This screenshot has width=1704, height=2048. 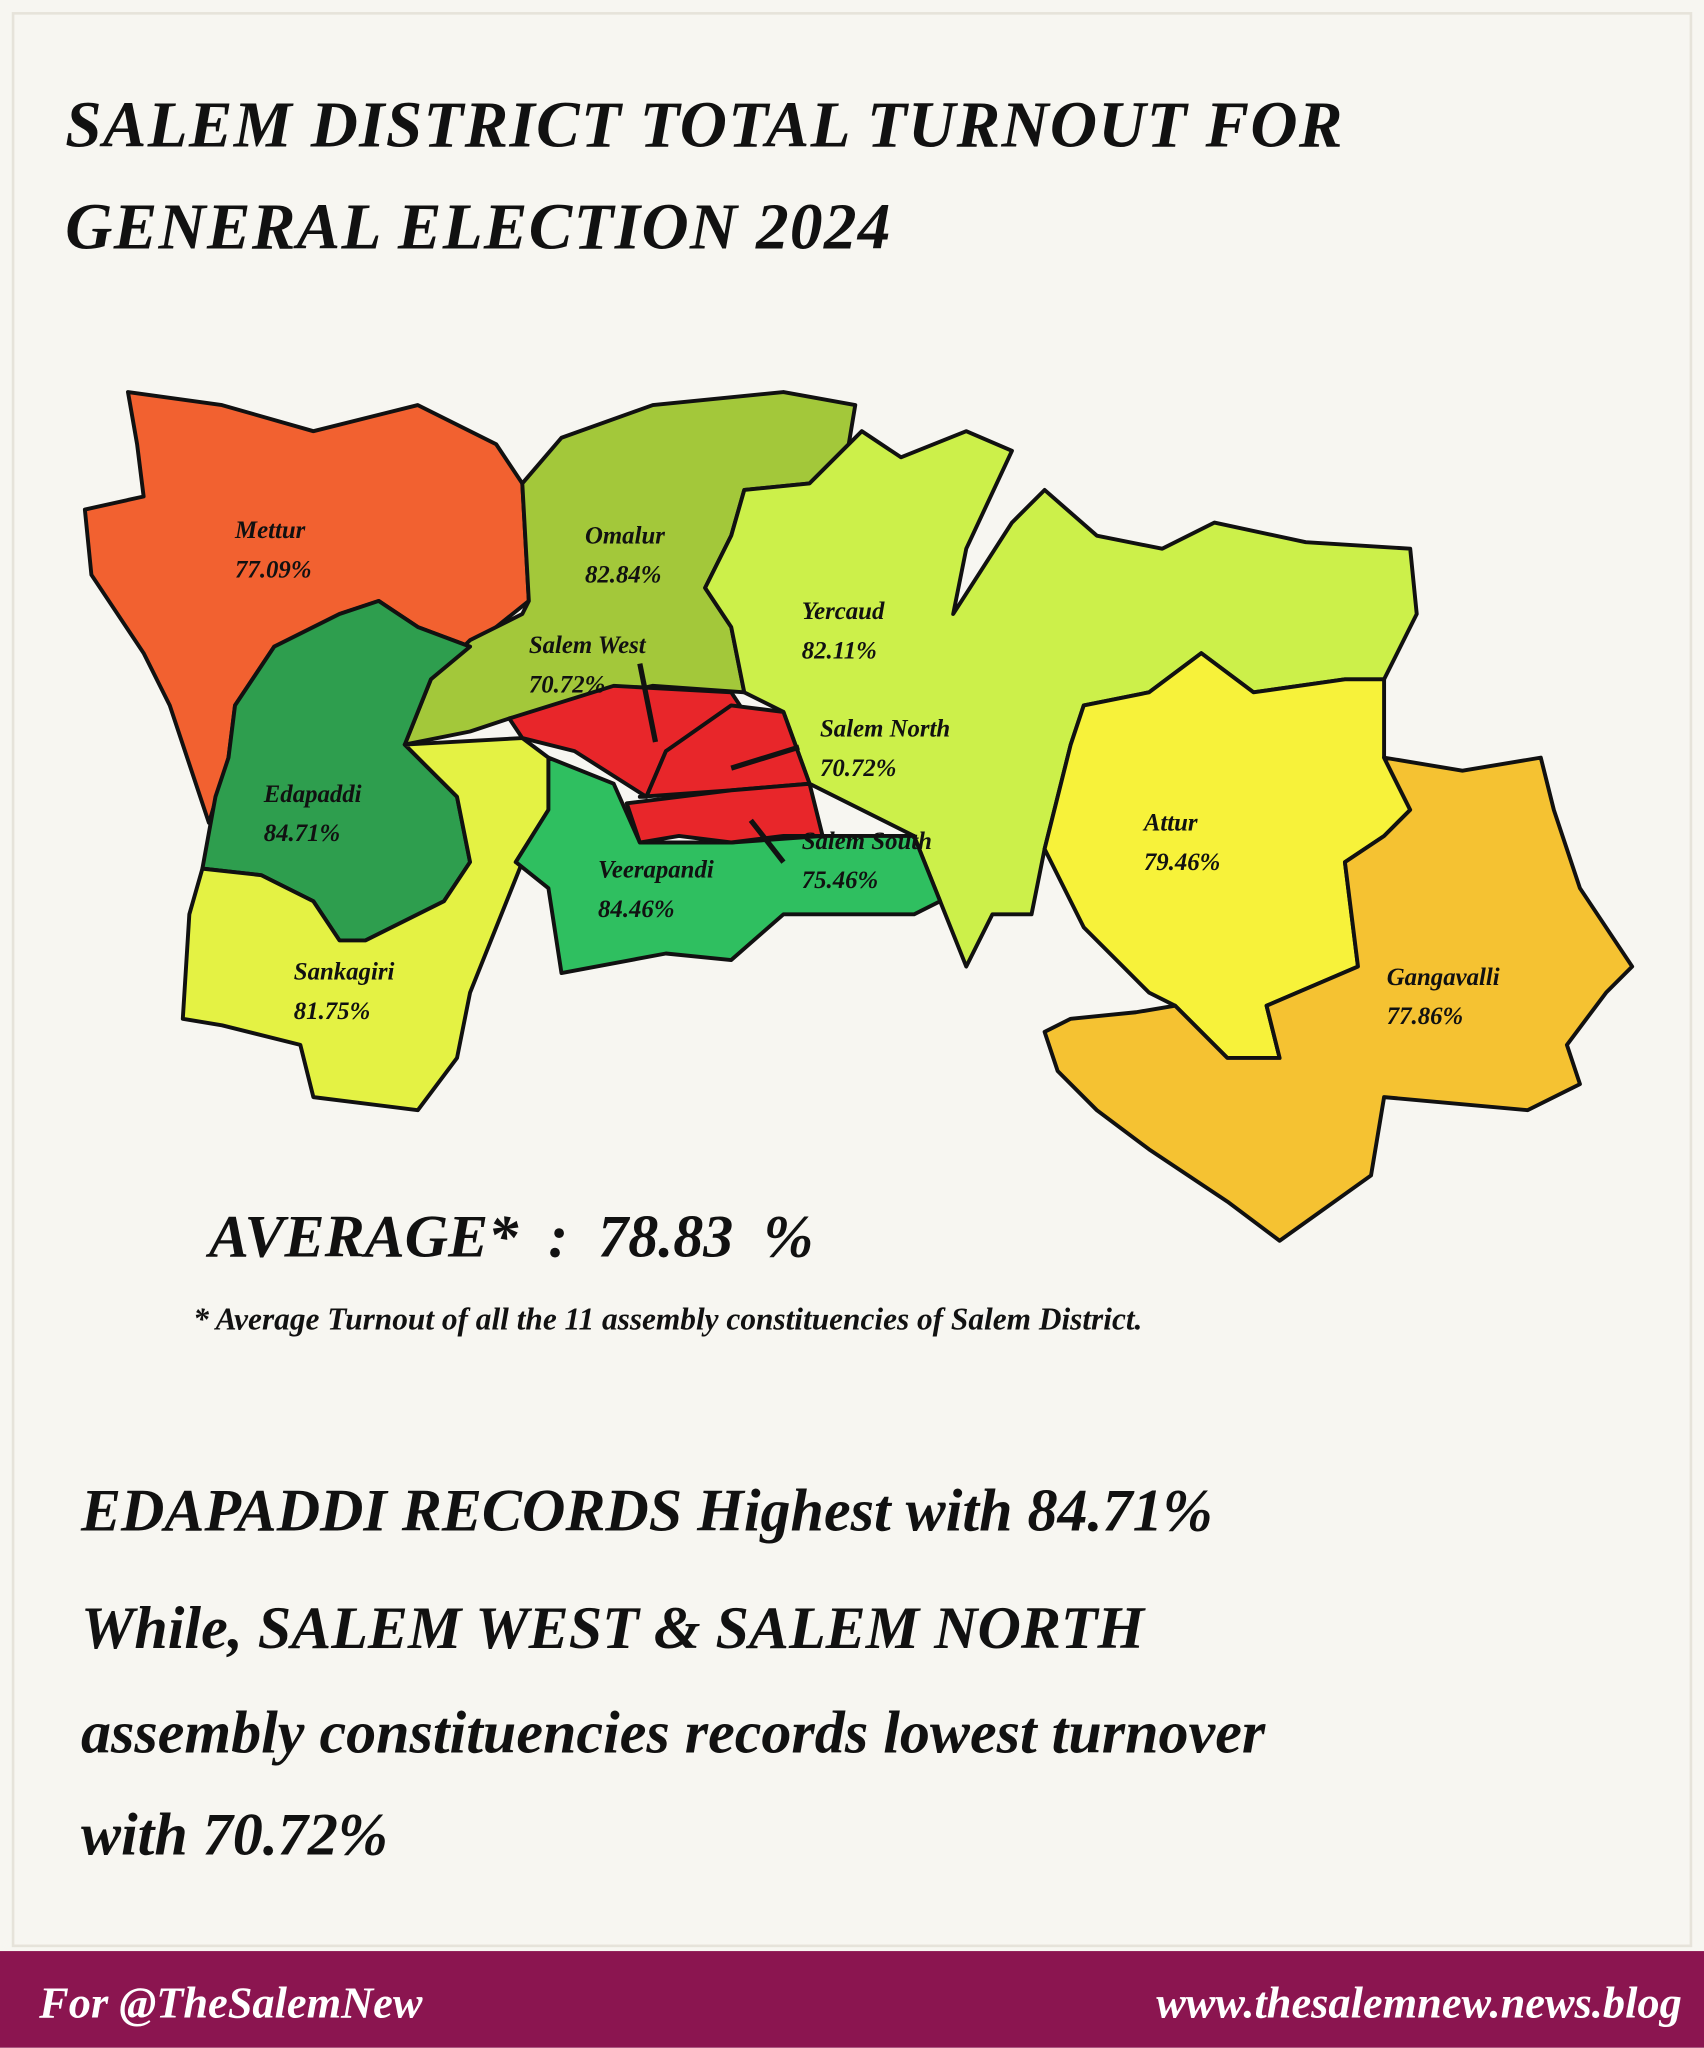 I want to click on region-turnout: 84.71%, so click(x=302, y=833).